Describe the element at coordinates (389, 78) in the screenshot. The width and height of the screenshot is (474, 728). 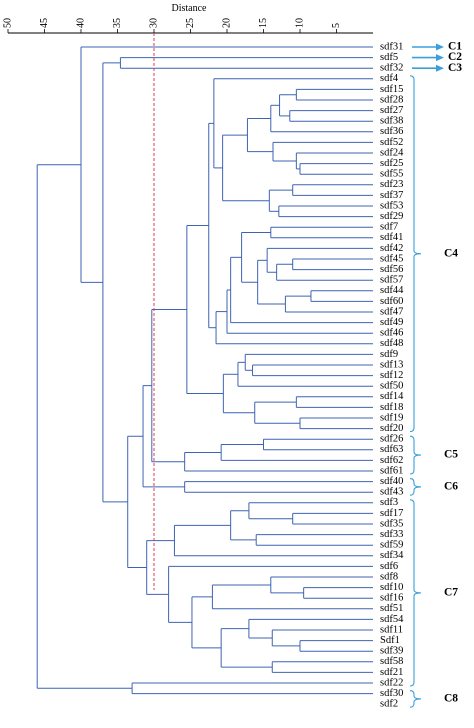
I see `leaf-label: sdf4` at that location.